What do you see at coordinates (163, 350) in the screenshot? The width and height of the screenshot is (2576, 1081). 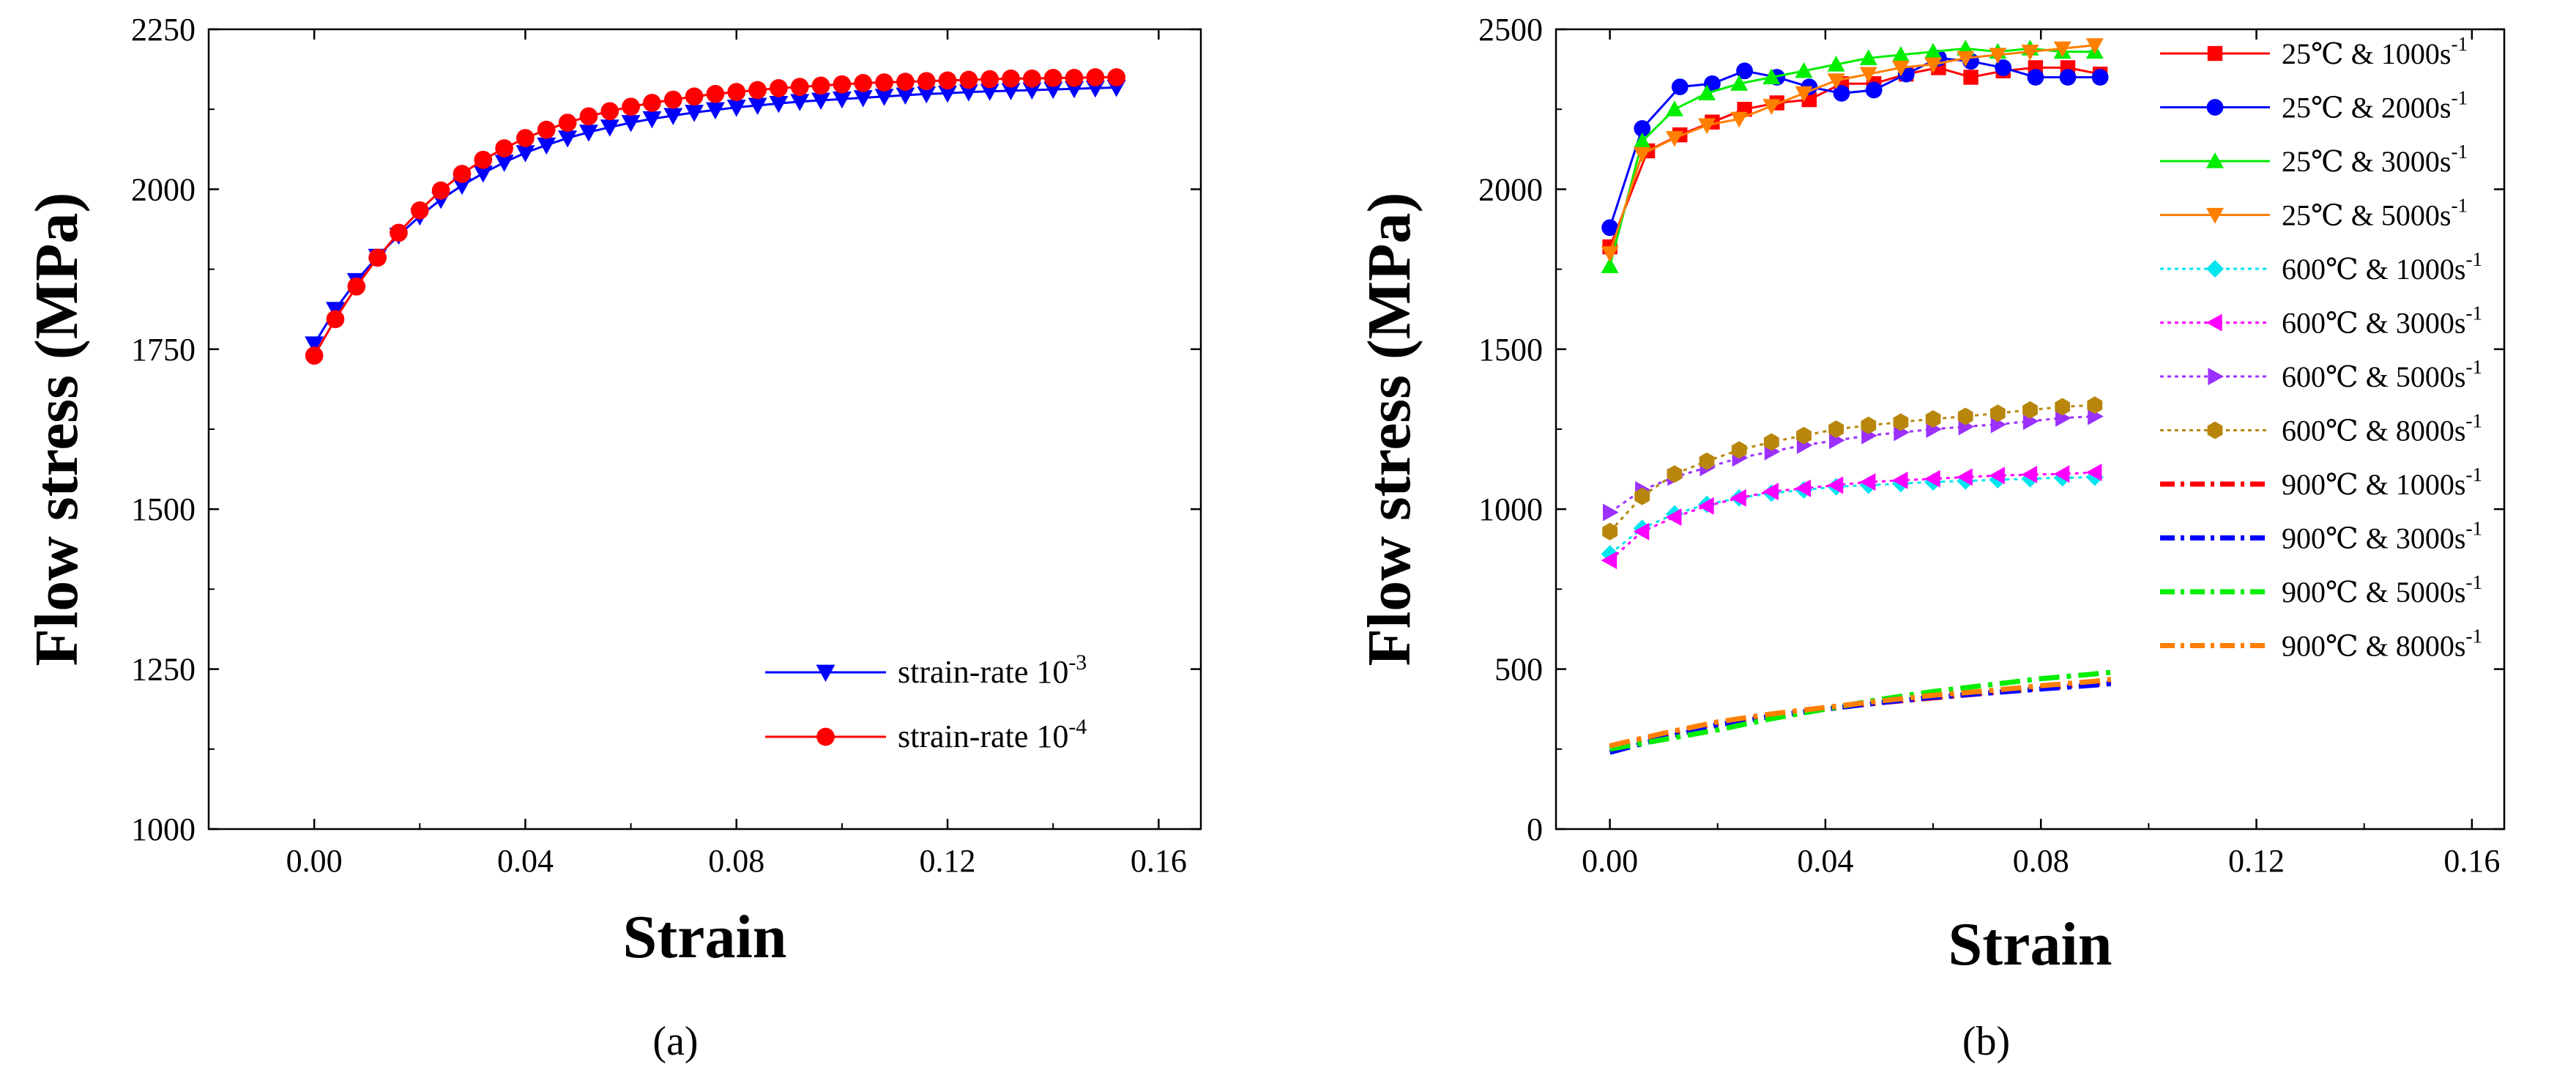 I see `panel-a-y-tick-label: 1750` at bounding box center [163, 350].